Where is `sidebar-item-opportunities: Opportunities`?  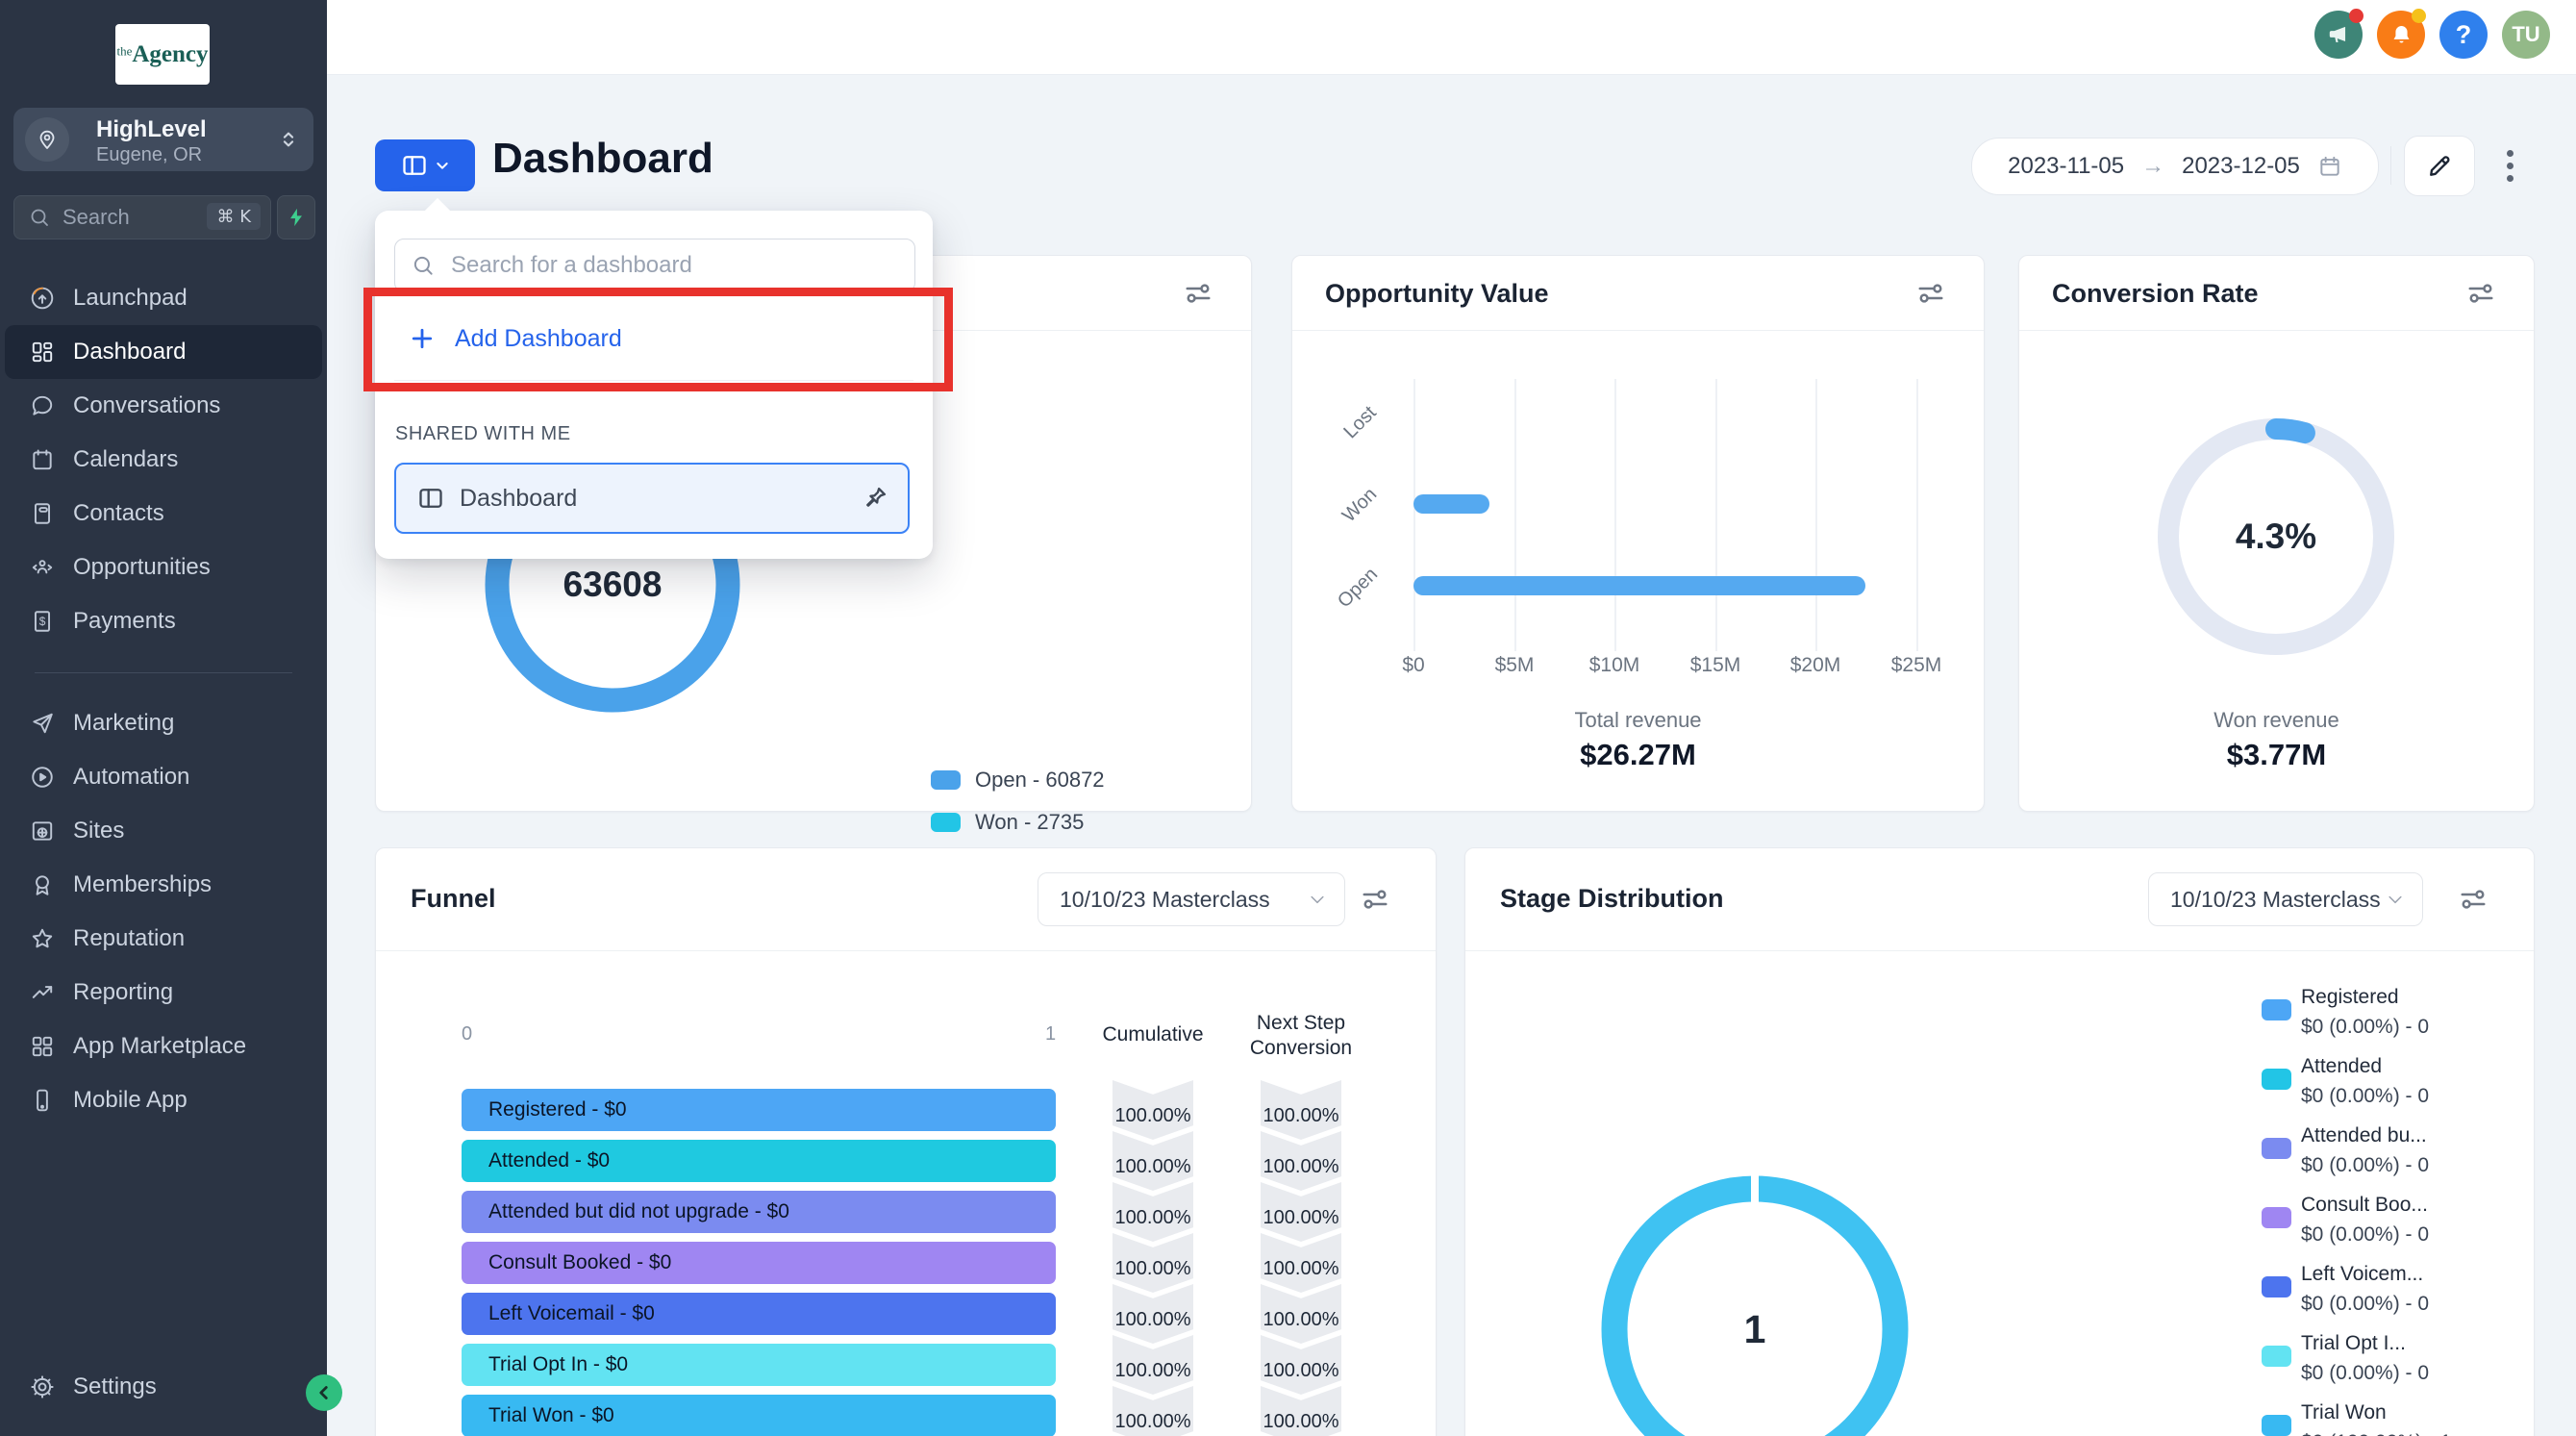
sidebar-item-opportunities: Opportunities is located at coordinates (163, 568).